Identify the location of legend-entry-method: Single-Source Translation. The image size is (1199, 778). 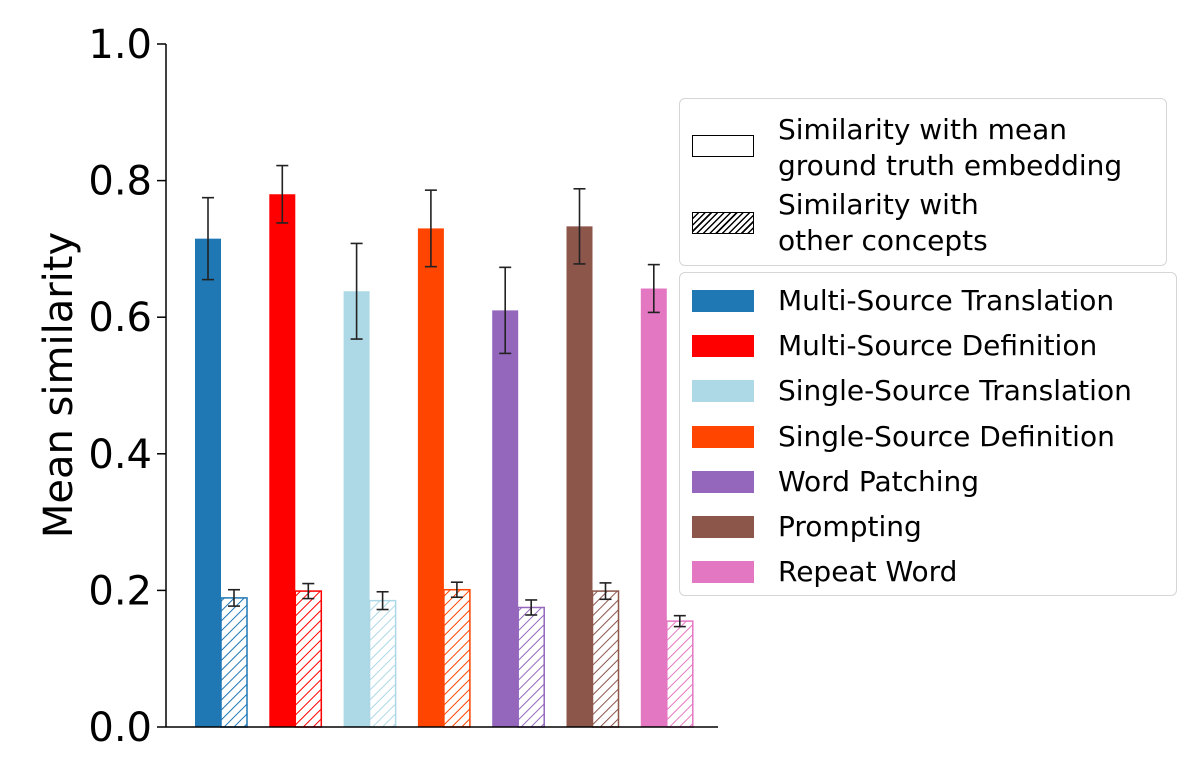
(929, 391).